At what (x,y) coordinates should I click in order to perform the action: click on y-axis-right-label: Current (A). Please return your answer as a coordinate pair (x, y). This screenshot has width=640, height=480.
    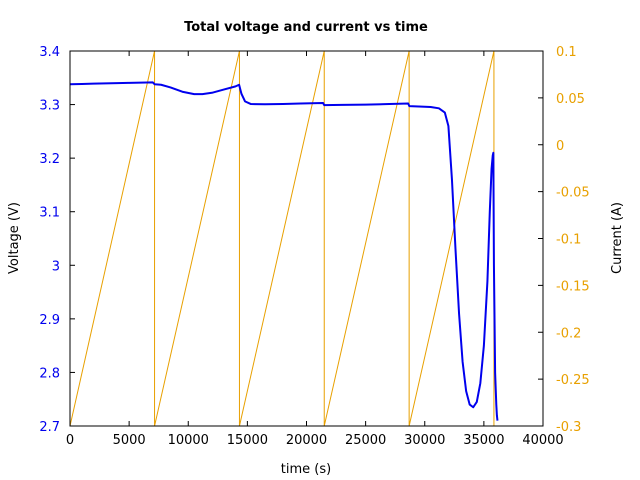
    Looking at the image, I should click on (617, 238).